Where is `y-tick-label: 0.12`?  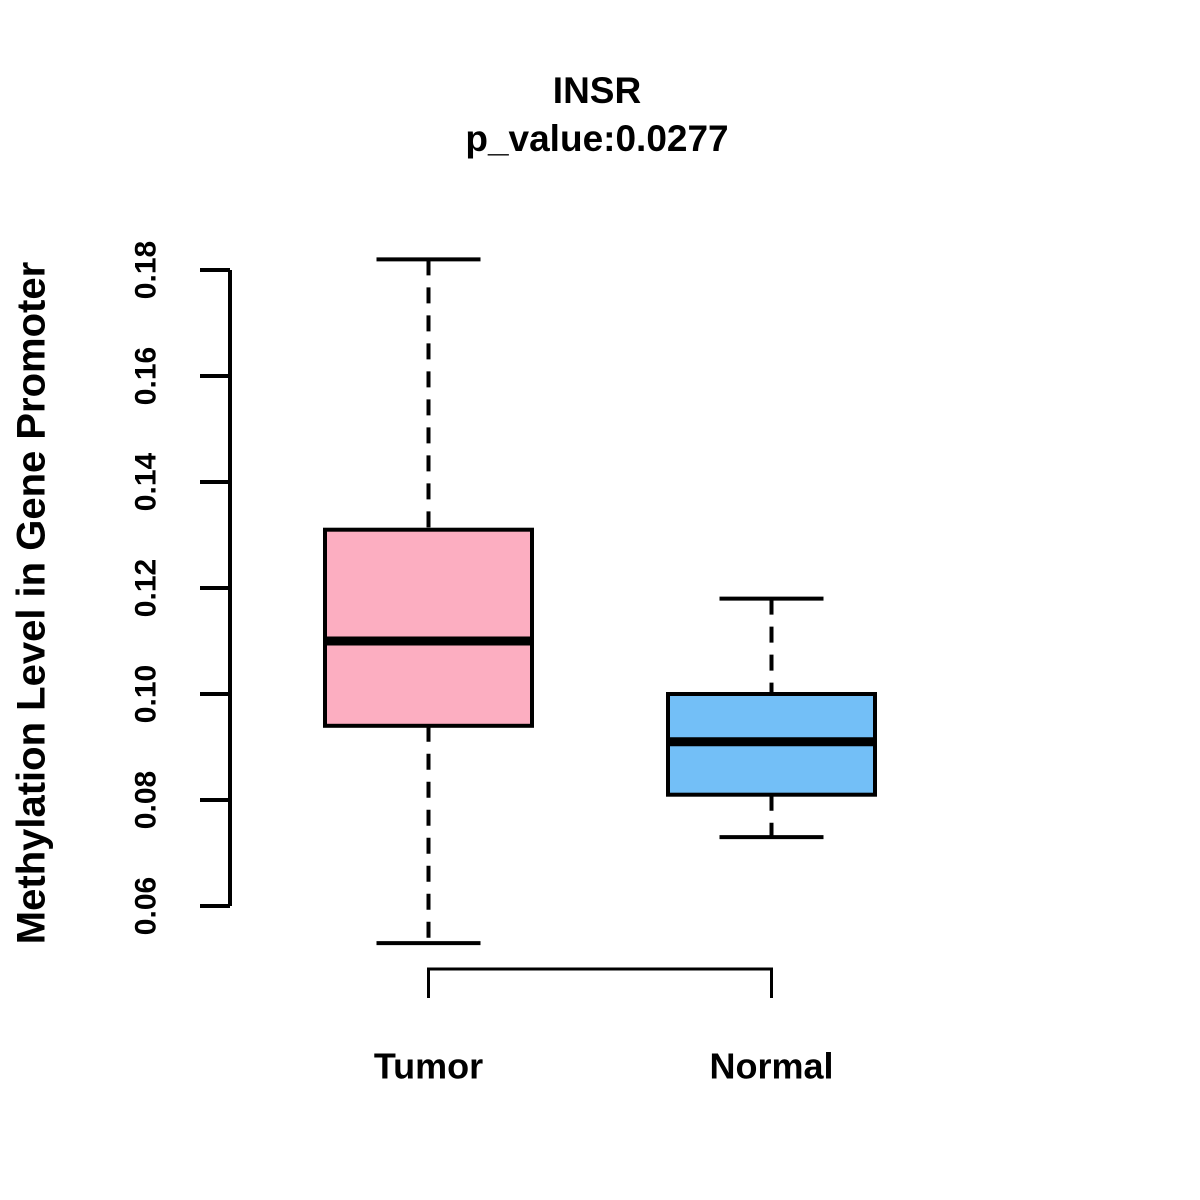 y-tick-label: 0.12 is located at coordinates (146, 588).